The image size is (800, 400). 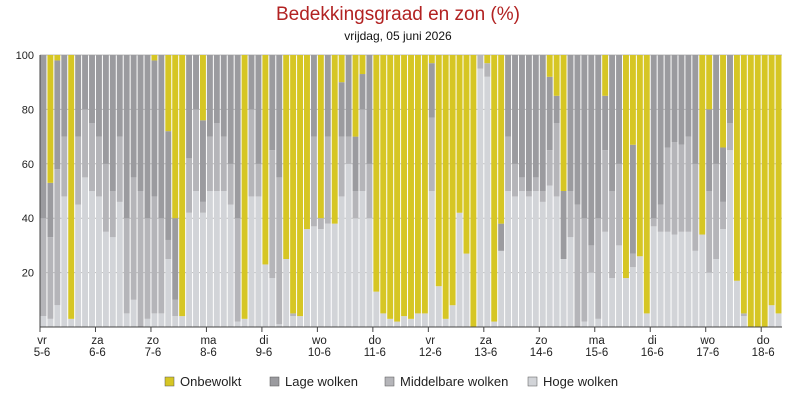 What do you see at coordinates (319, 353) in the screenshot?
I see `x-tick-label: 10-6` at bounding box center [319, 353].